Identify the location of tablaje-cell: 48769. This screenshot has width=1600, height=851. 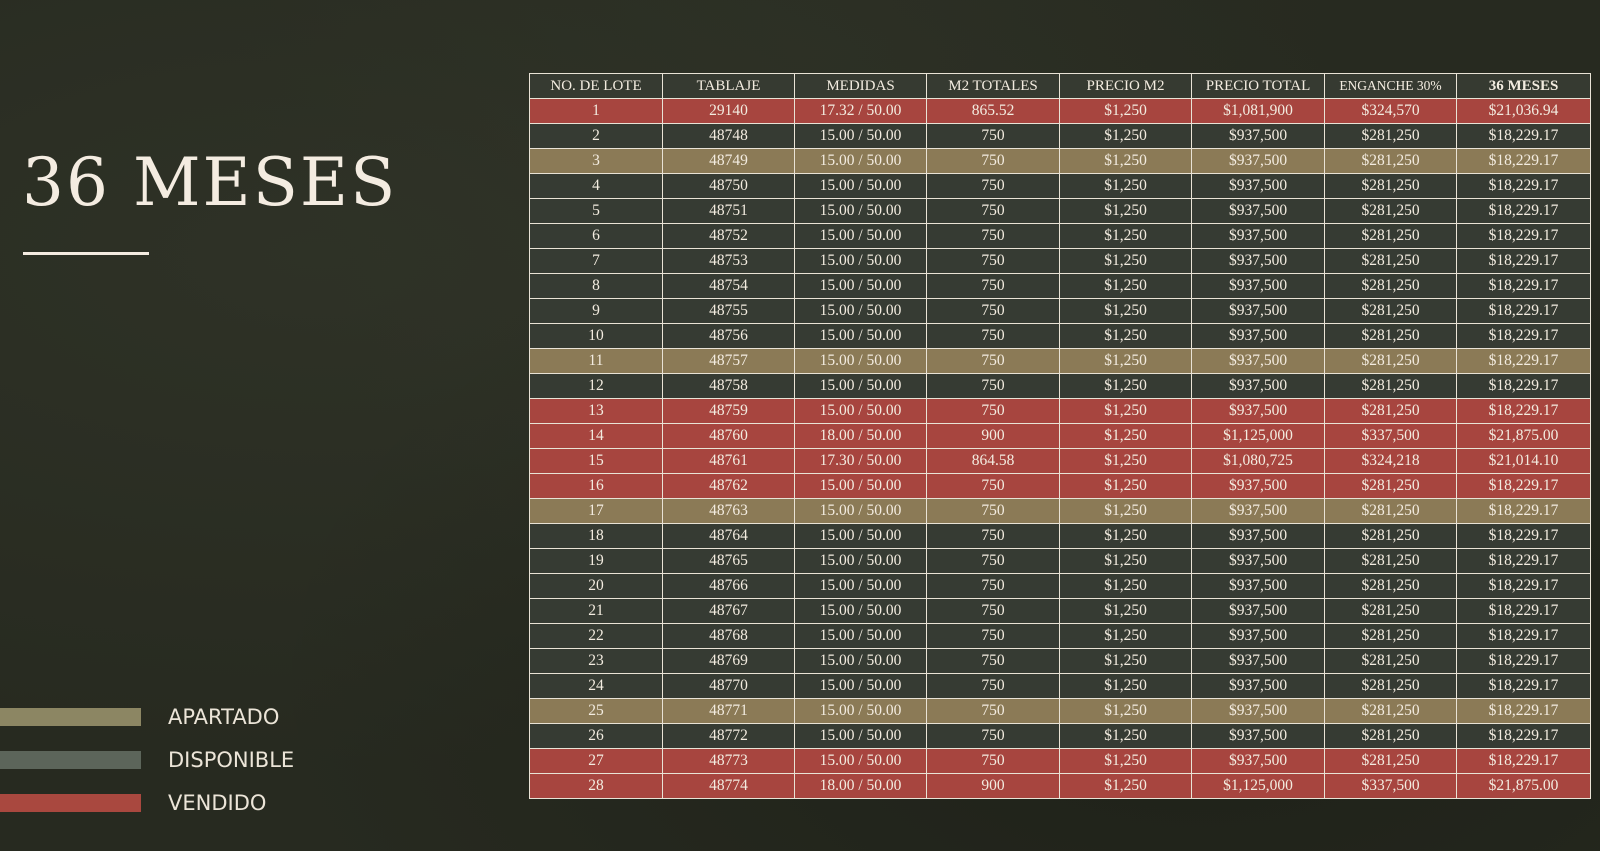
(728, 661).